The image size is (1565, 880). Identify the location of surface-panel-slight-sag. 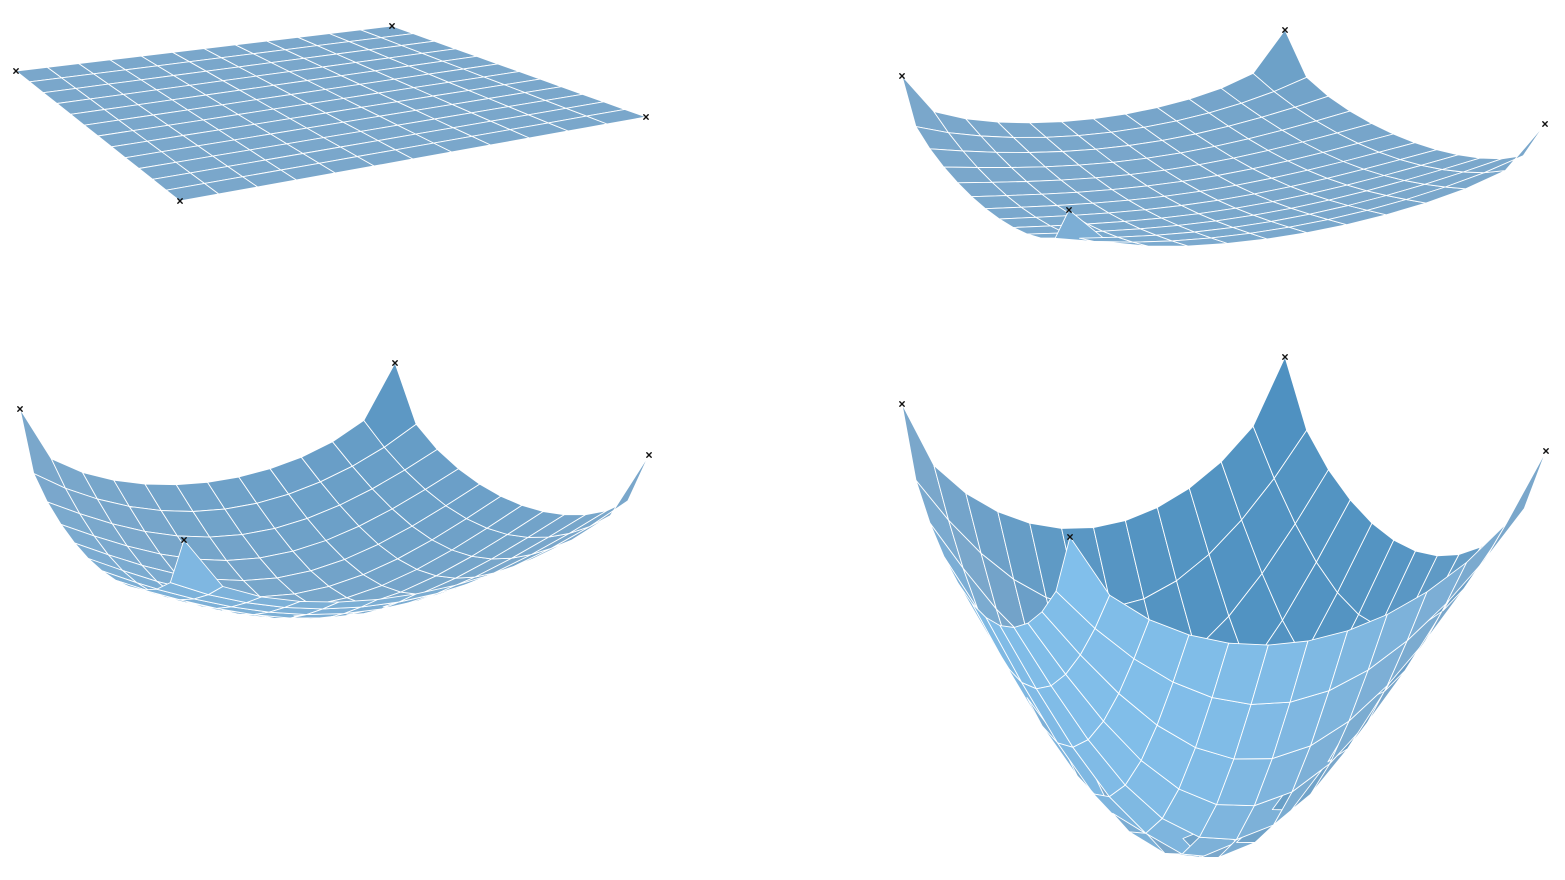
(1223, 137).